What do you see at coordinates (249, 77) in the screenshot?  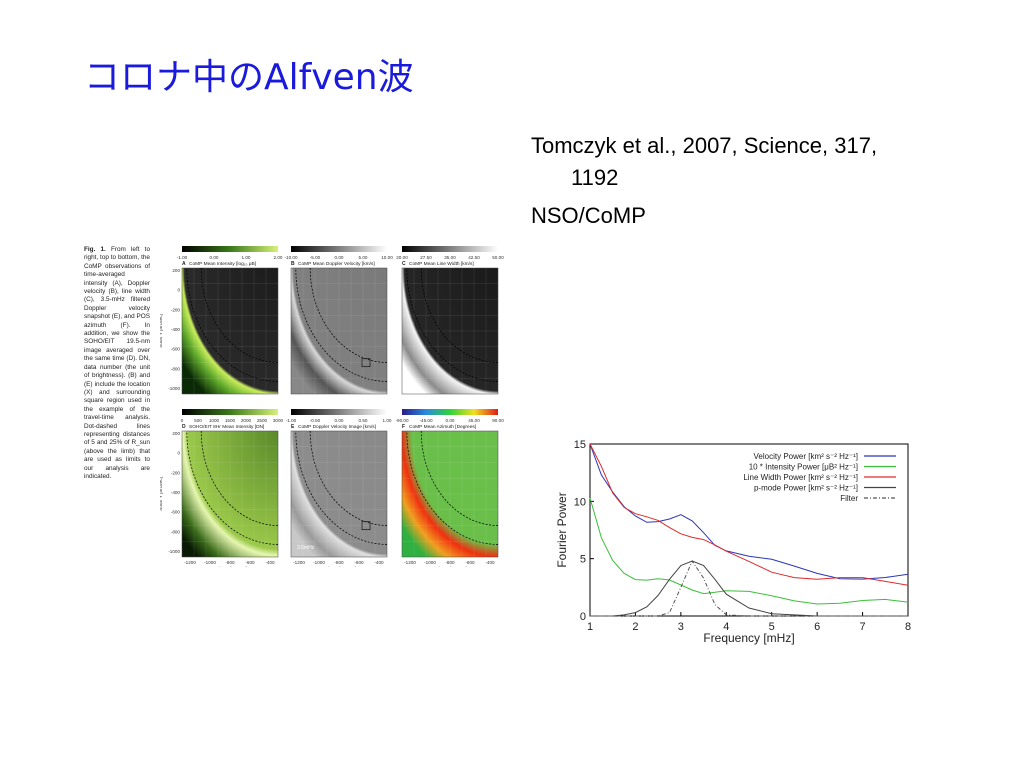 I see `slide-title: コロナ中のAlfven波` at bounding box center [249, 77].